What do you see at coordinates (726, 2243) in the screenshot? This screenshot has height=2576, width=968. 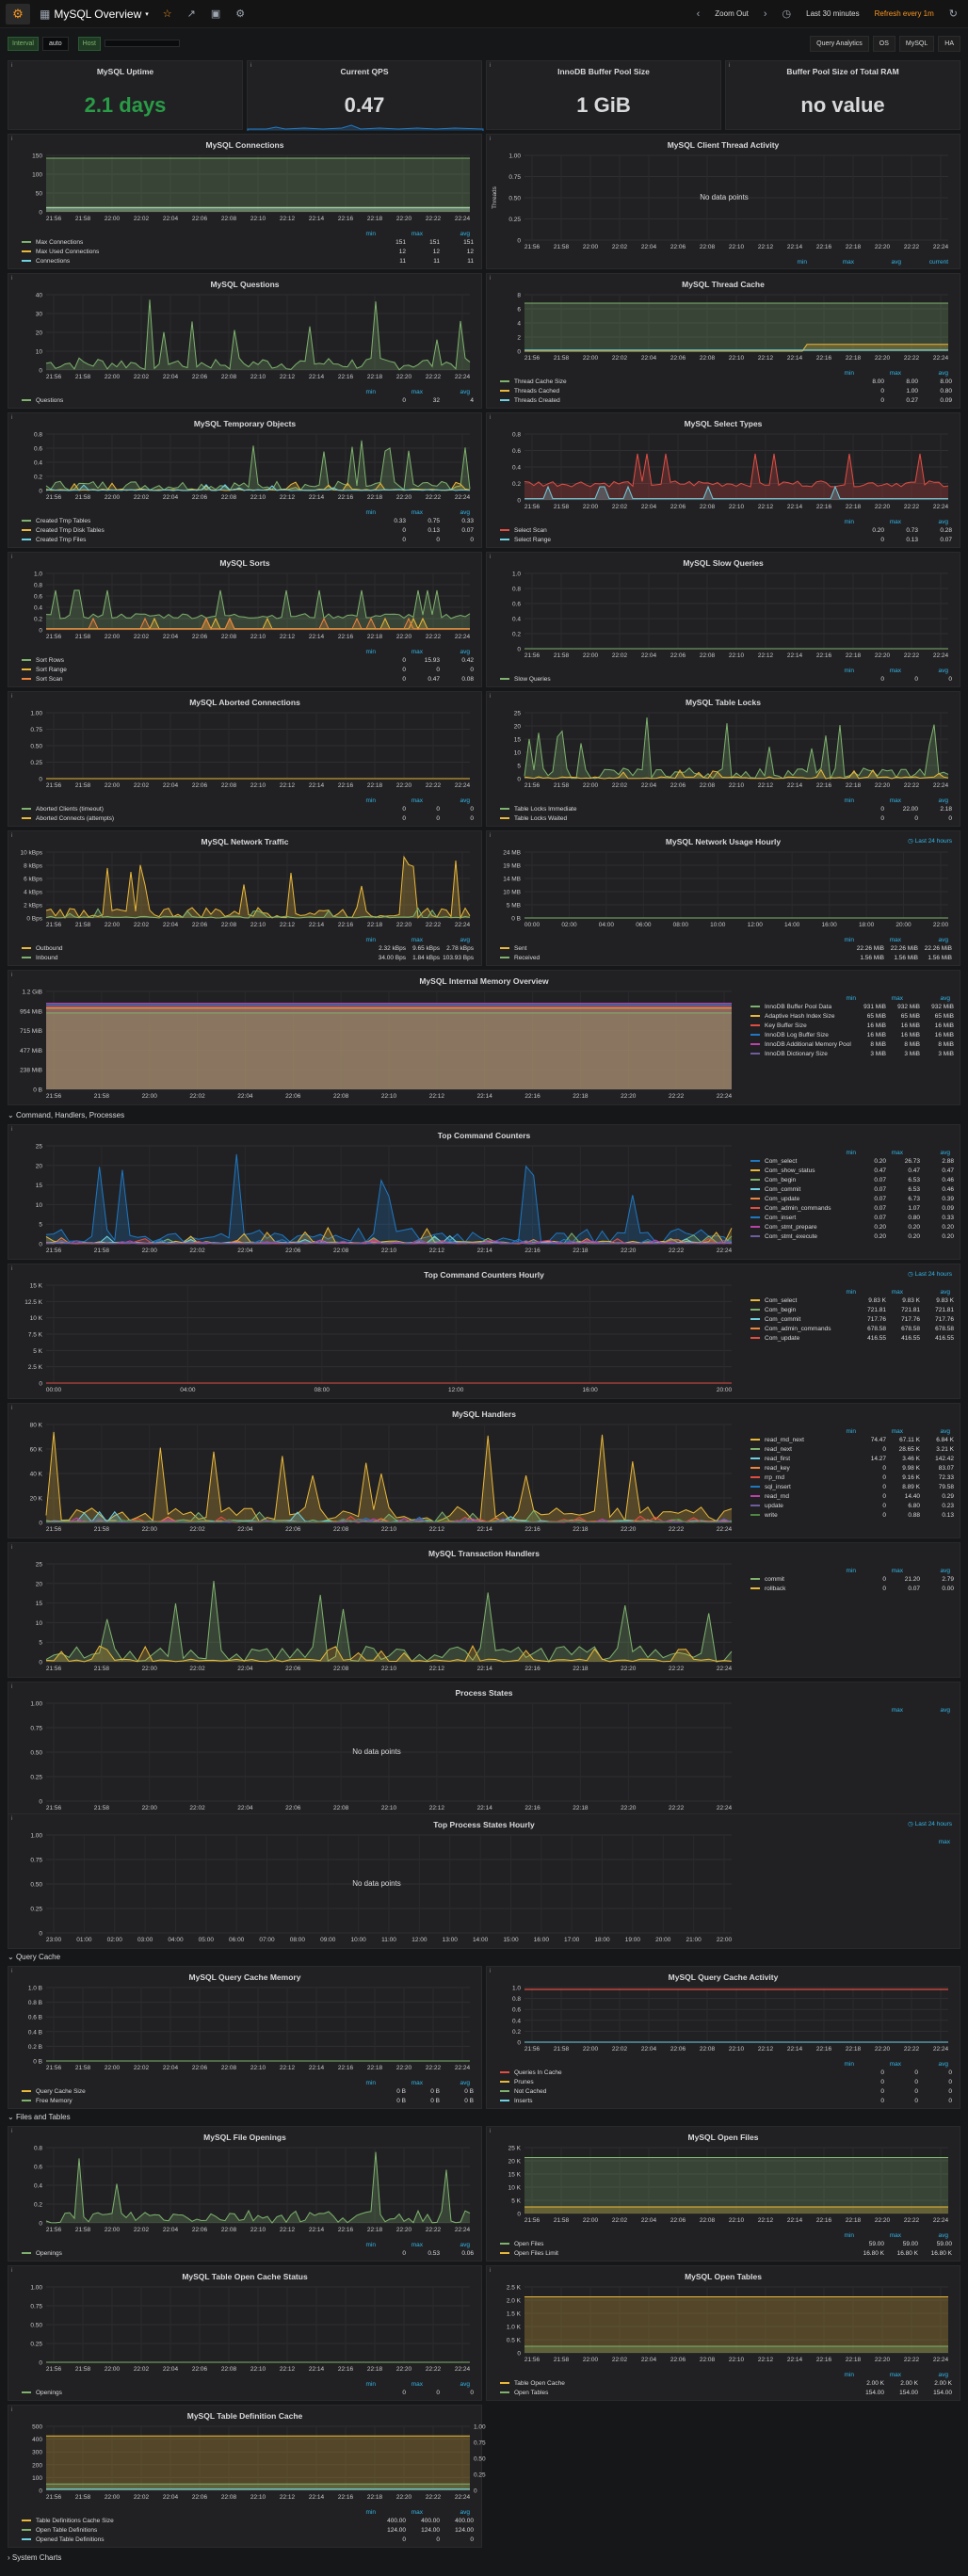 I see `legend-item: Open Files 59.00 59.00 59.00` at bounding box center [726, 2243].